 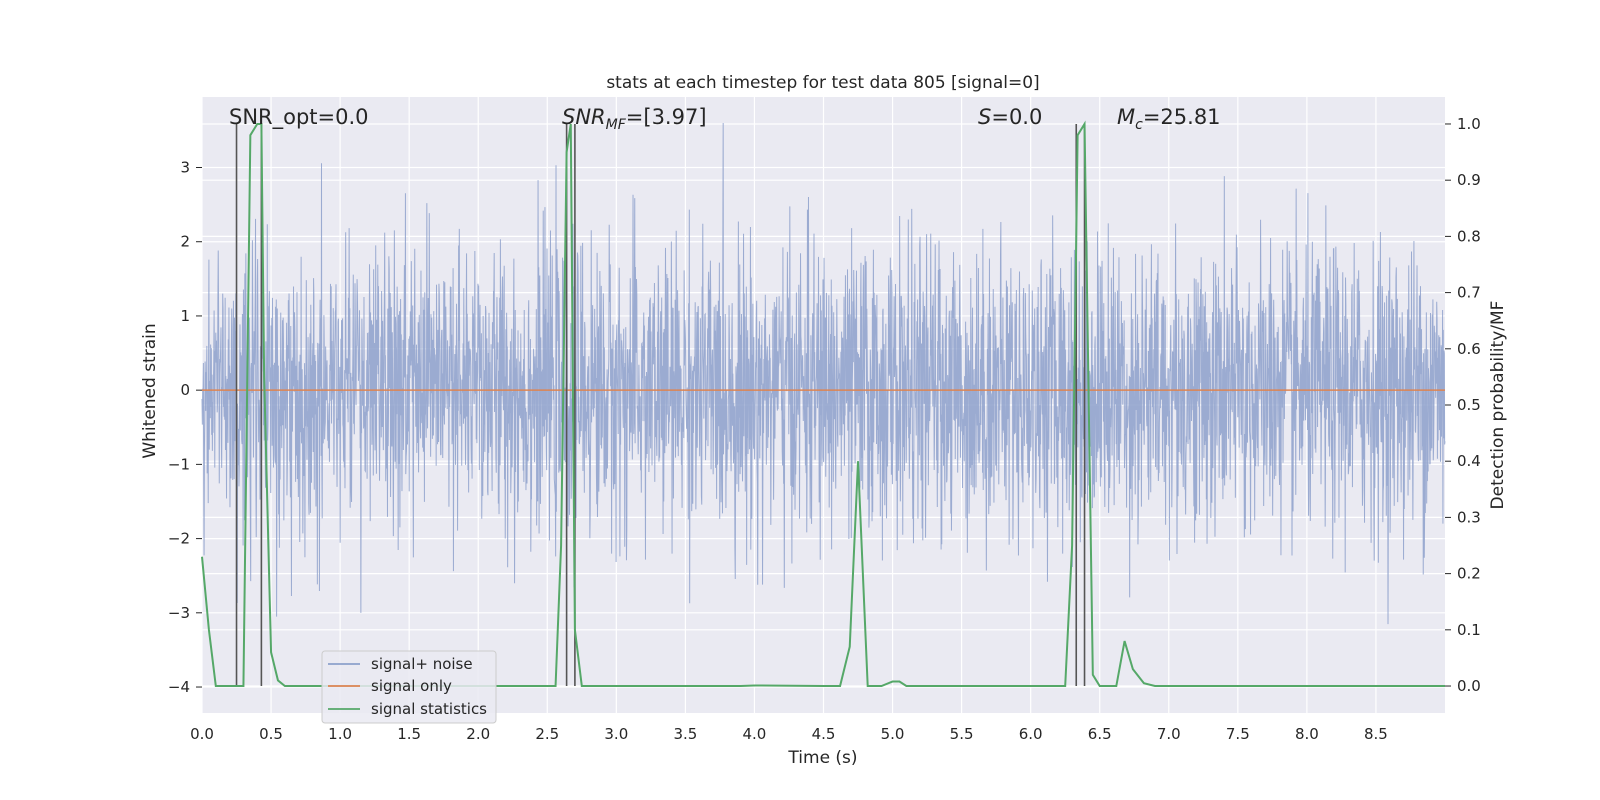 I want to click on x-tick-label: 0.0, so click(x=202, y=734).